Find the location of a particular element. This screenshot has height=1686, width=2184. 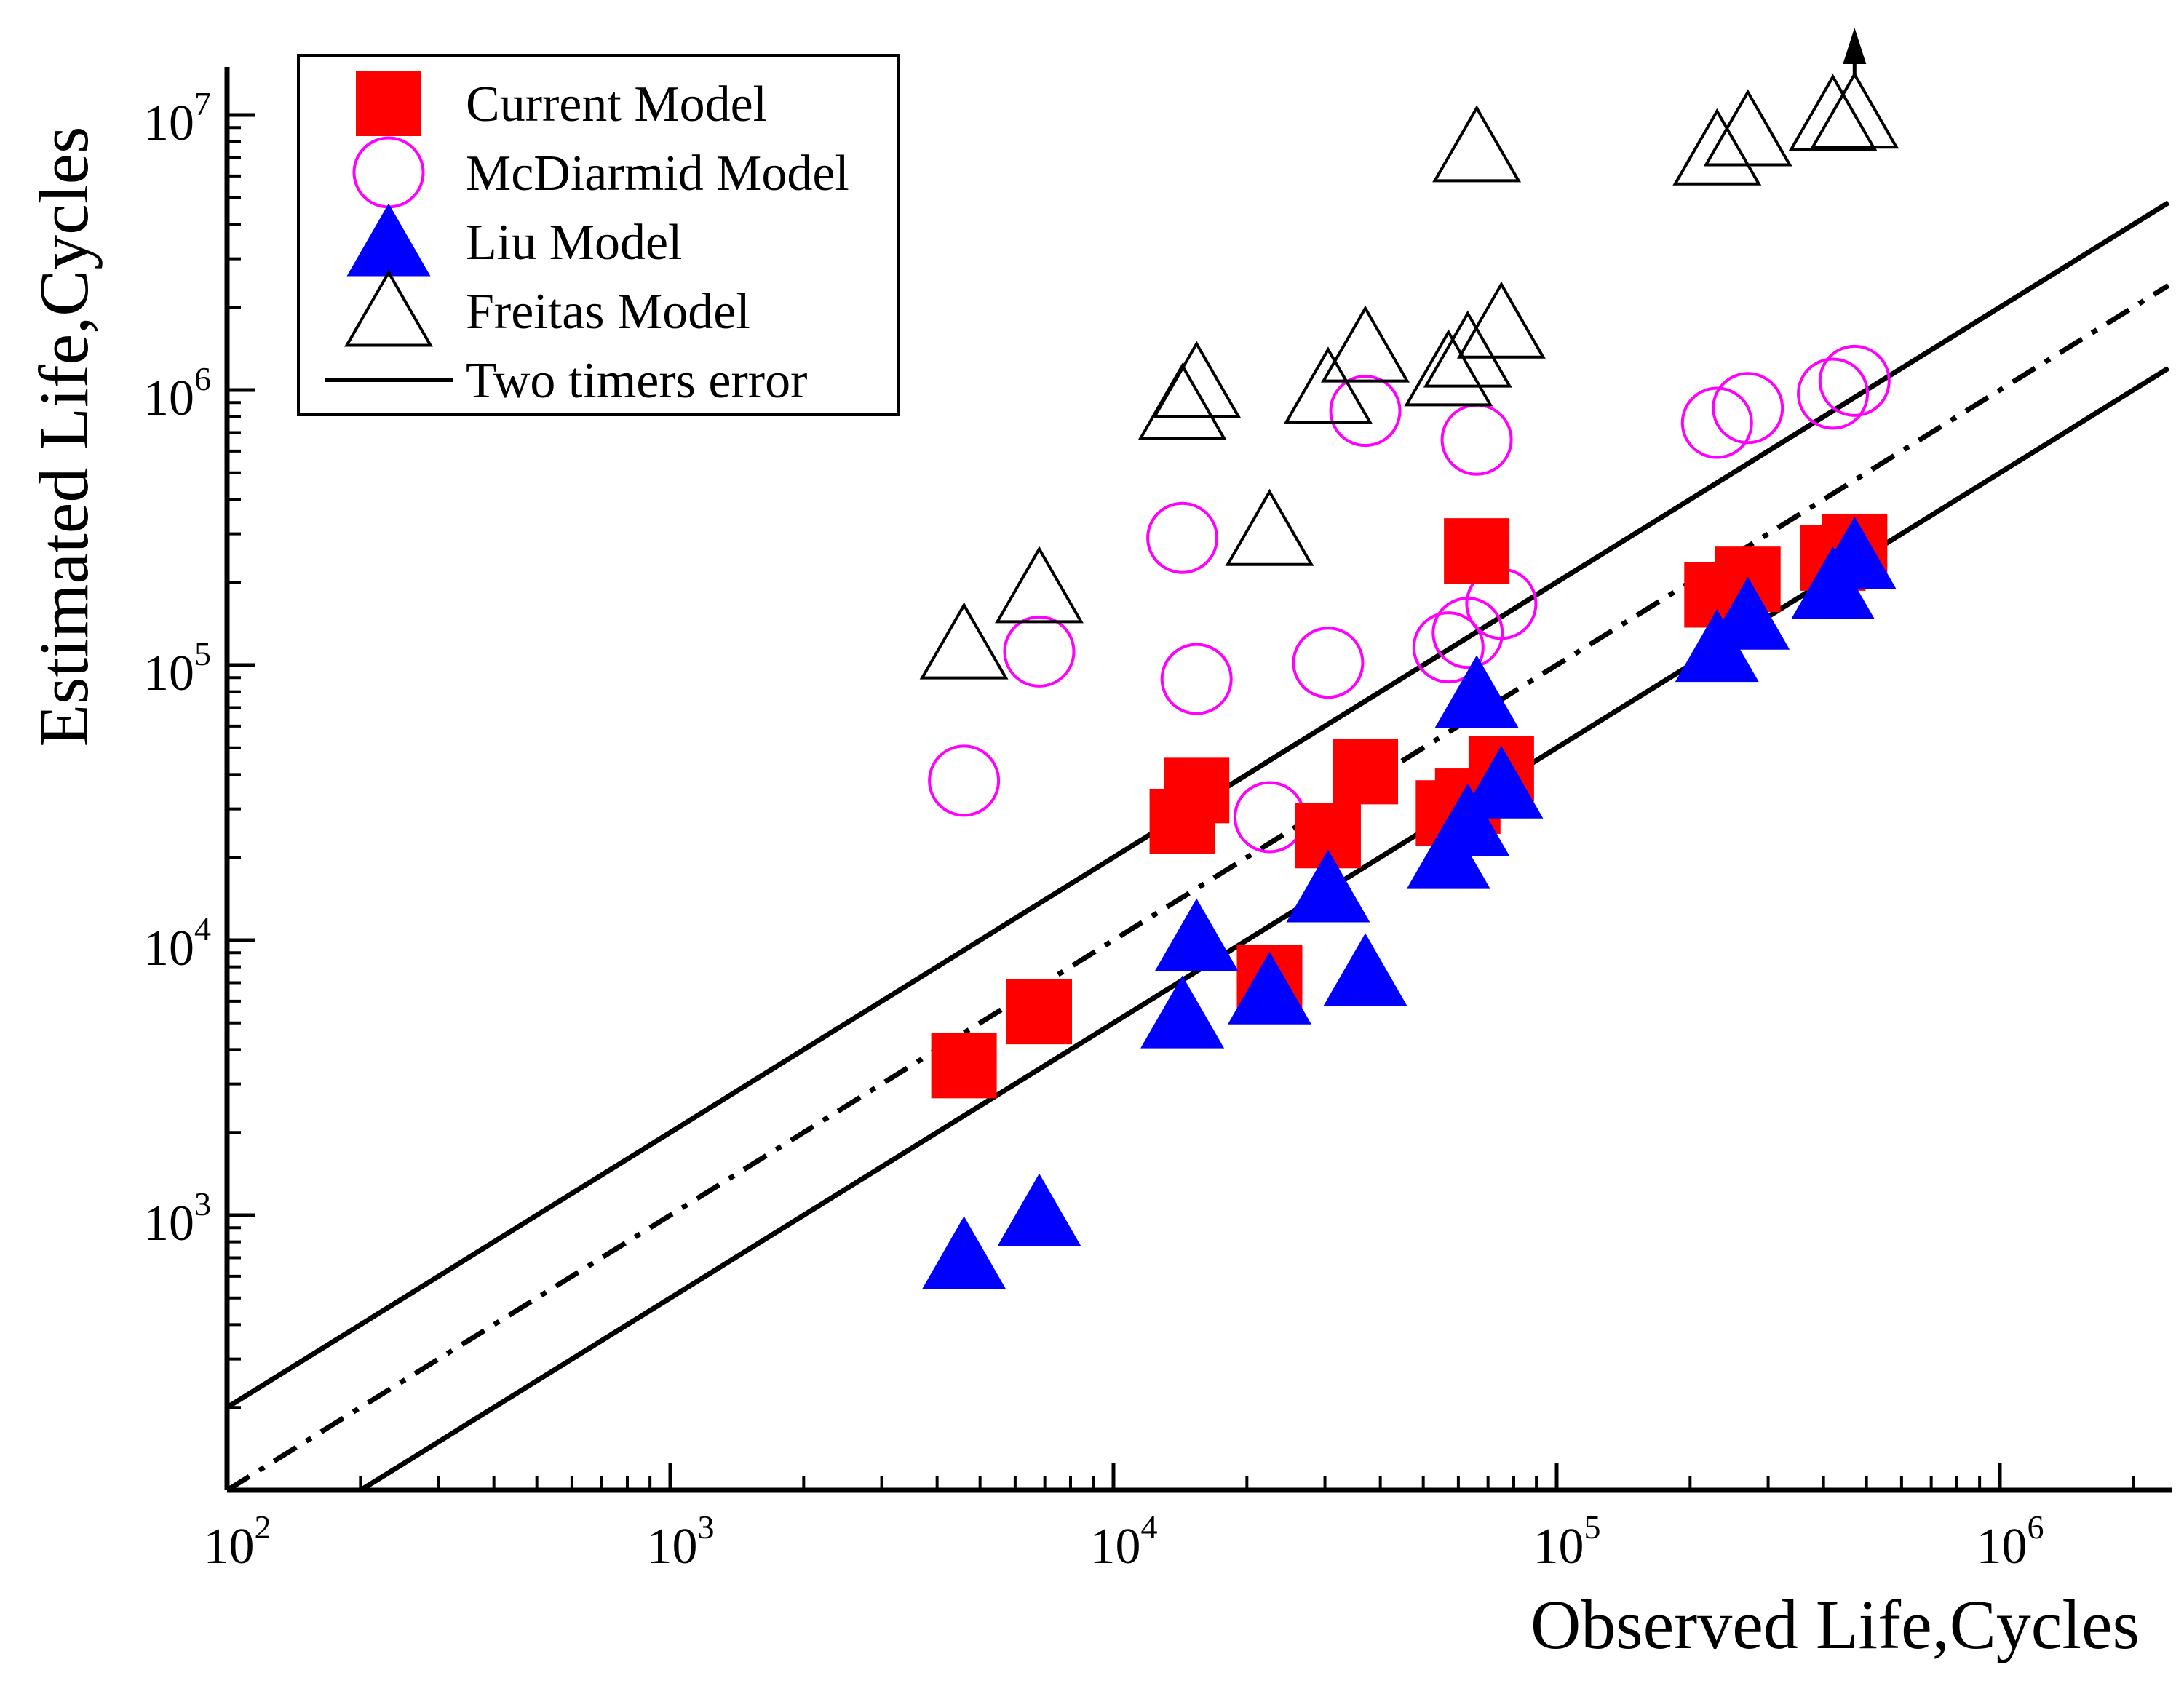

x-tick-label: 10⁶ is located at coordinates (2010, 1541).